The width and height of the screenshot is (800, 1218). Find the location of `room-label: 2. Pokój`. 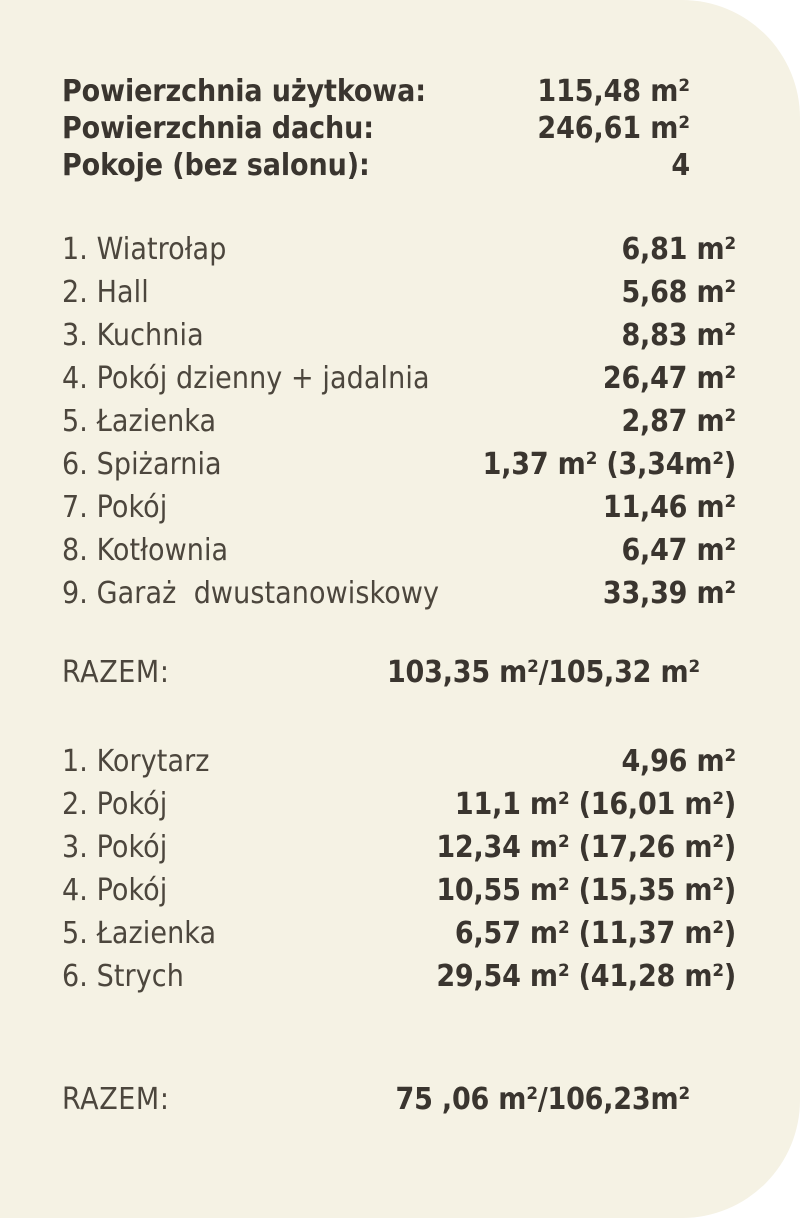

room-label: 2. Pokój is located at coordinates (115, 804).